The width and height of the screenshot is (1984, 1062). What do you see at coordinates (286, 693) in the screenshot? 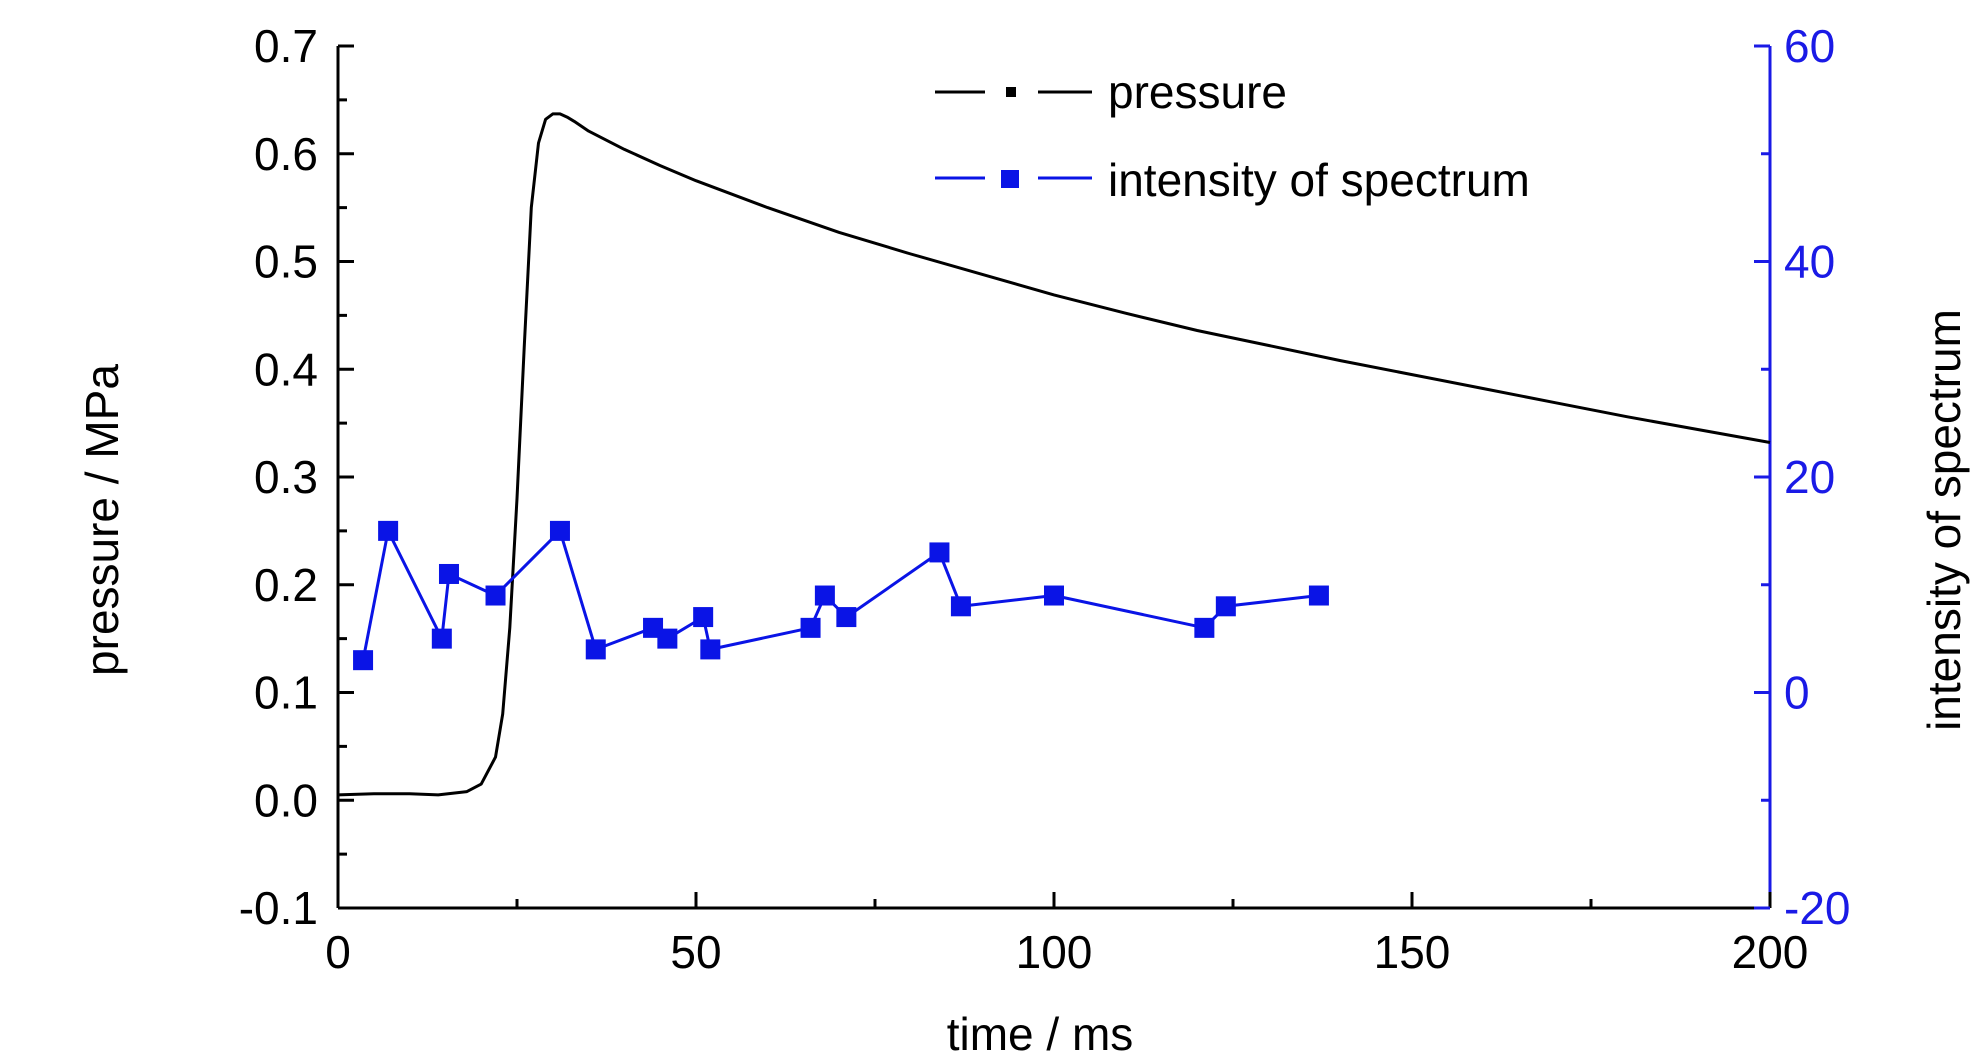
I see `y-left-tick-label: 0.1` at bounding box center [286, 693].